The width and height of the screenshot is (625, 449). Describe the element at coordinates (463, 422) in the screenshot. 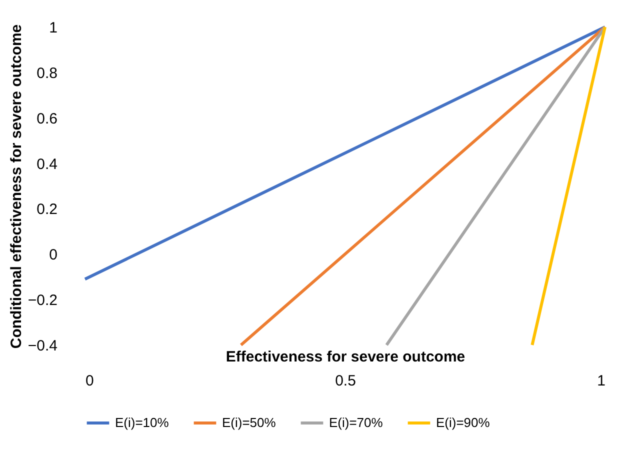

I see `legend-label: E(i)=90%` at that location.